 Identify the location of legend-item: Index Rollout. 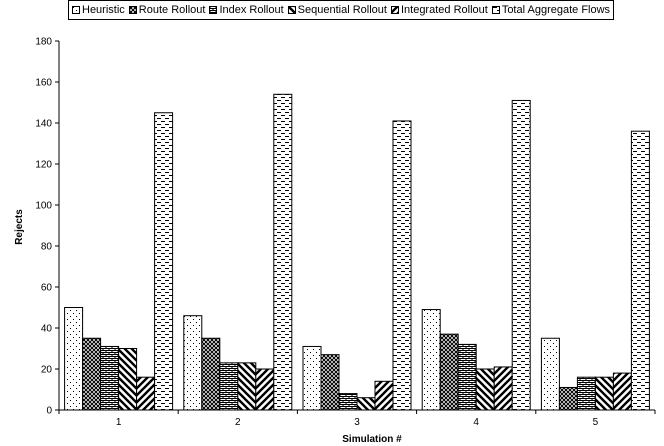
(246, 10).